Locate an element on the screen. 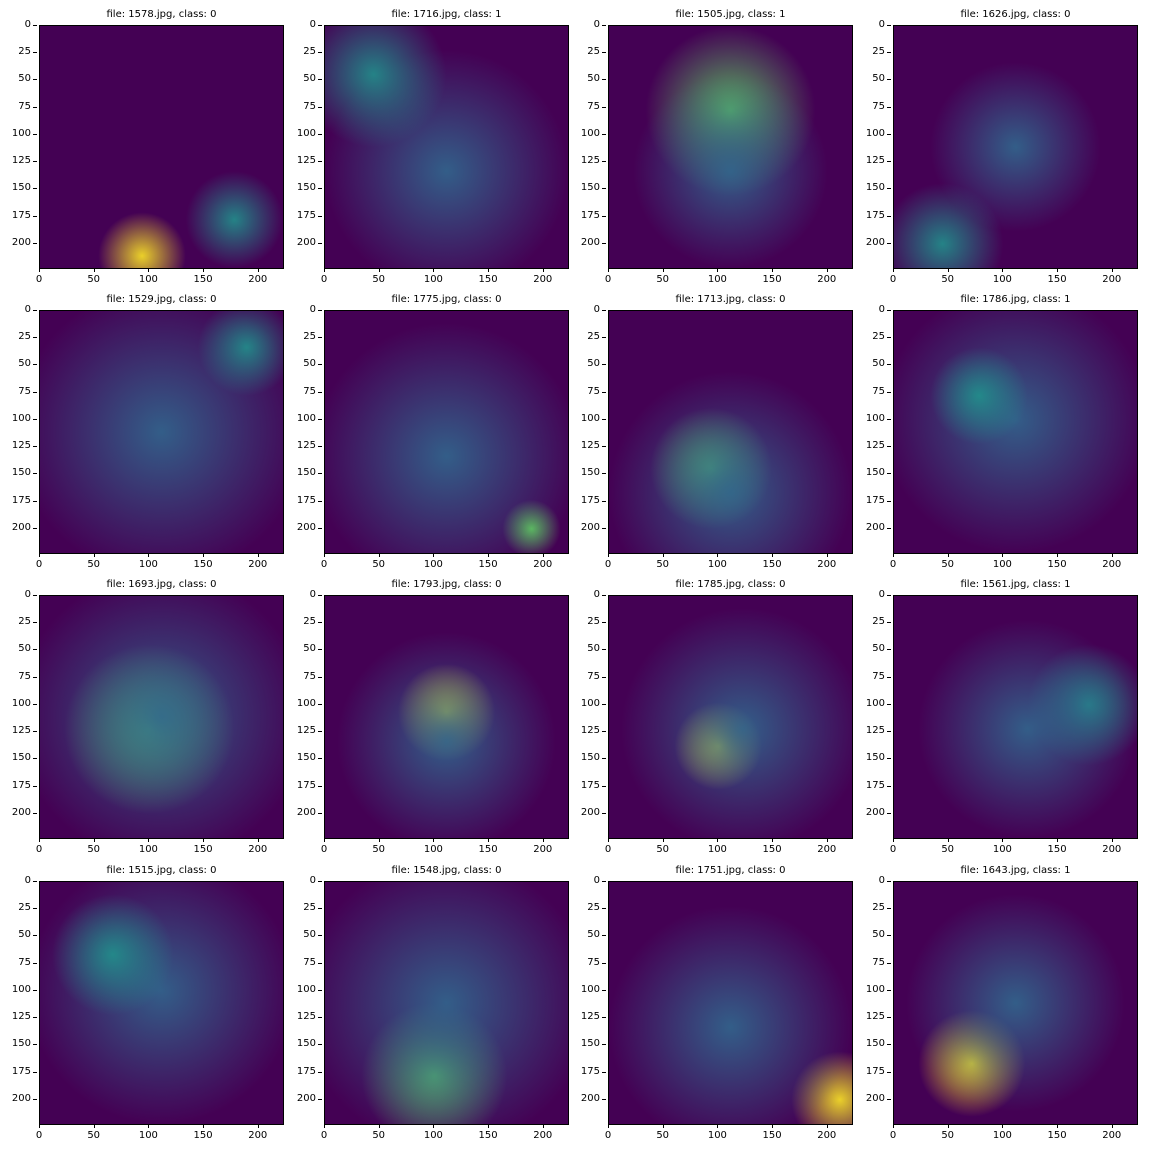  panel-title: file: 1786.jpg, class: 1 is located at coordinates (1015, 299).